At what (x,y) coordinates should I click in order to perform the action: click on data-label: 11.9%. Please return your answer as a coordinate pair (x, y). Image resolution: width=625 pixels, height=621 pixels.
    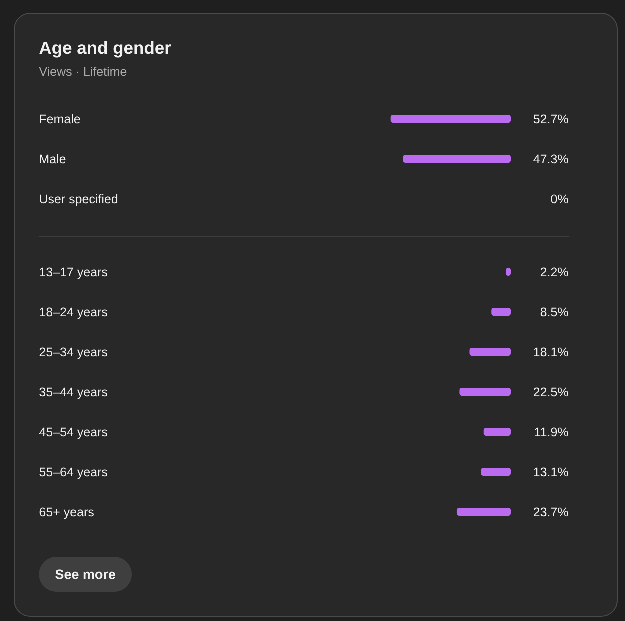
    Looking at the image, I should click on (551, 432).